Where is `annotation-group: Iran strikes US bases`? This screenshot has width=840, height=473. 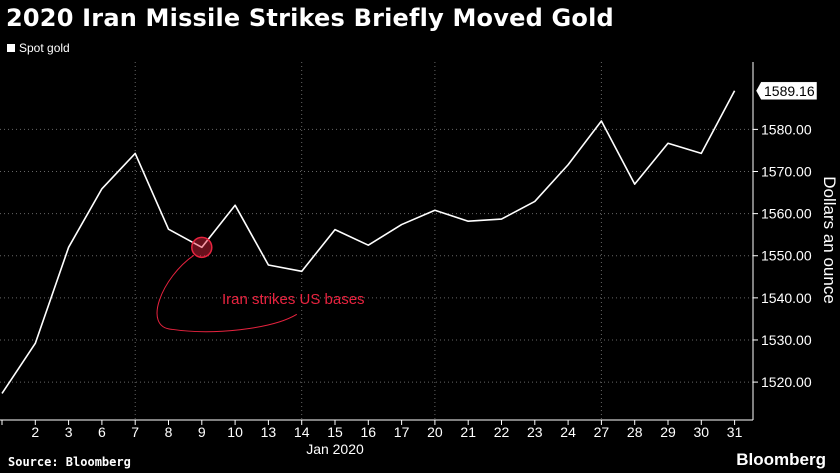 annotation-group: Iran strikes US bases is located at coordinates (260, 284).